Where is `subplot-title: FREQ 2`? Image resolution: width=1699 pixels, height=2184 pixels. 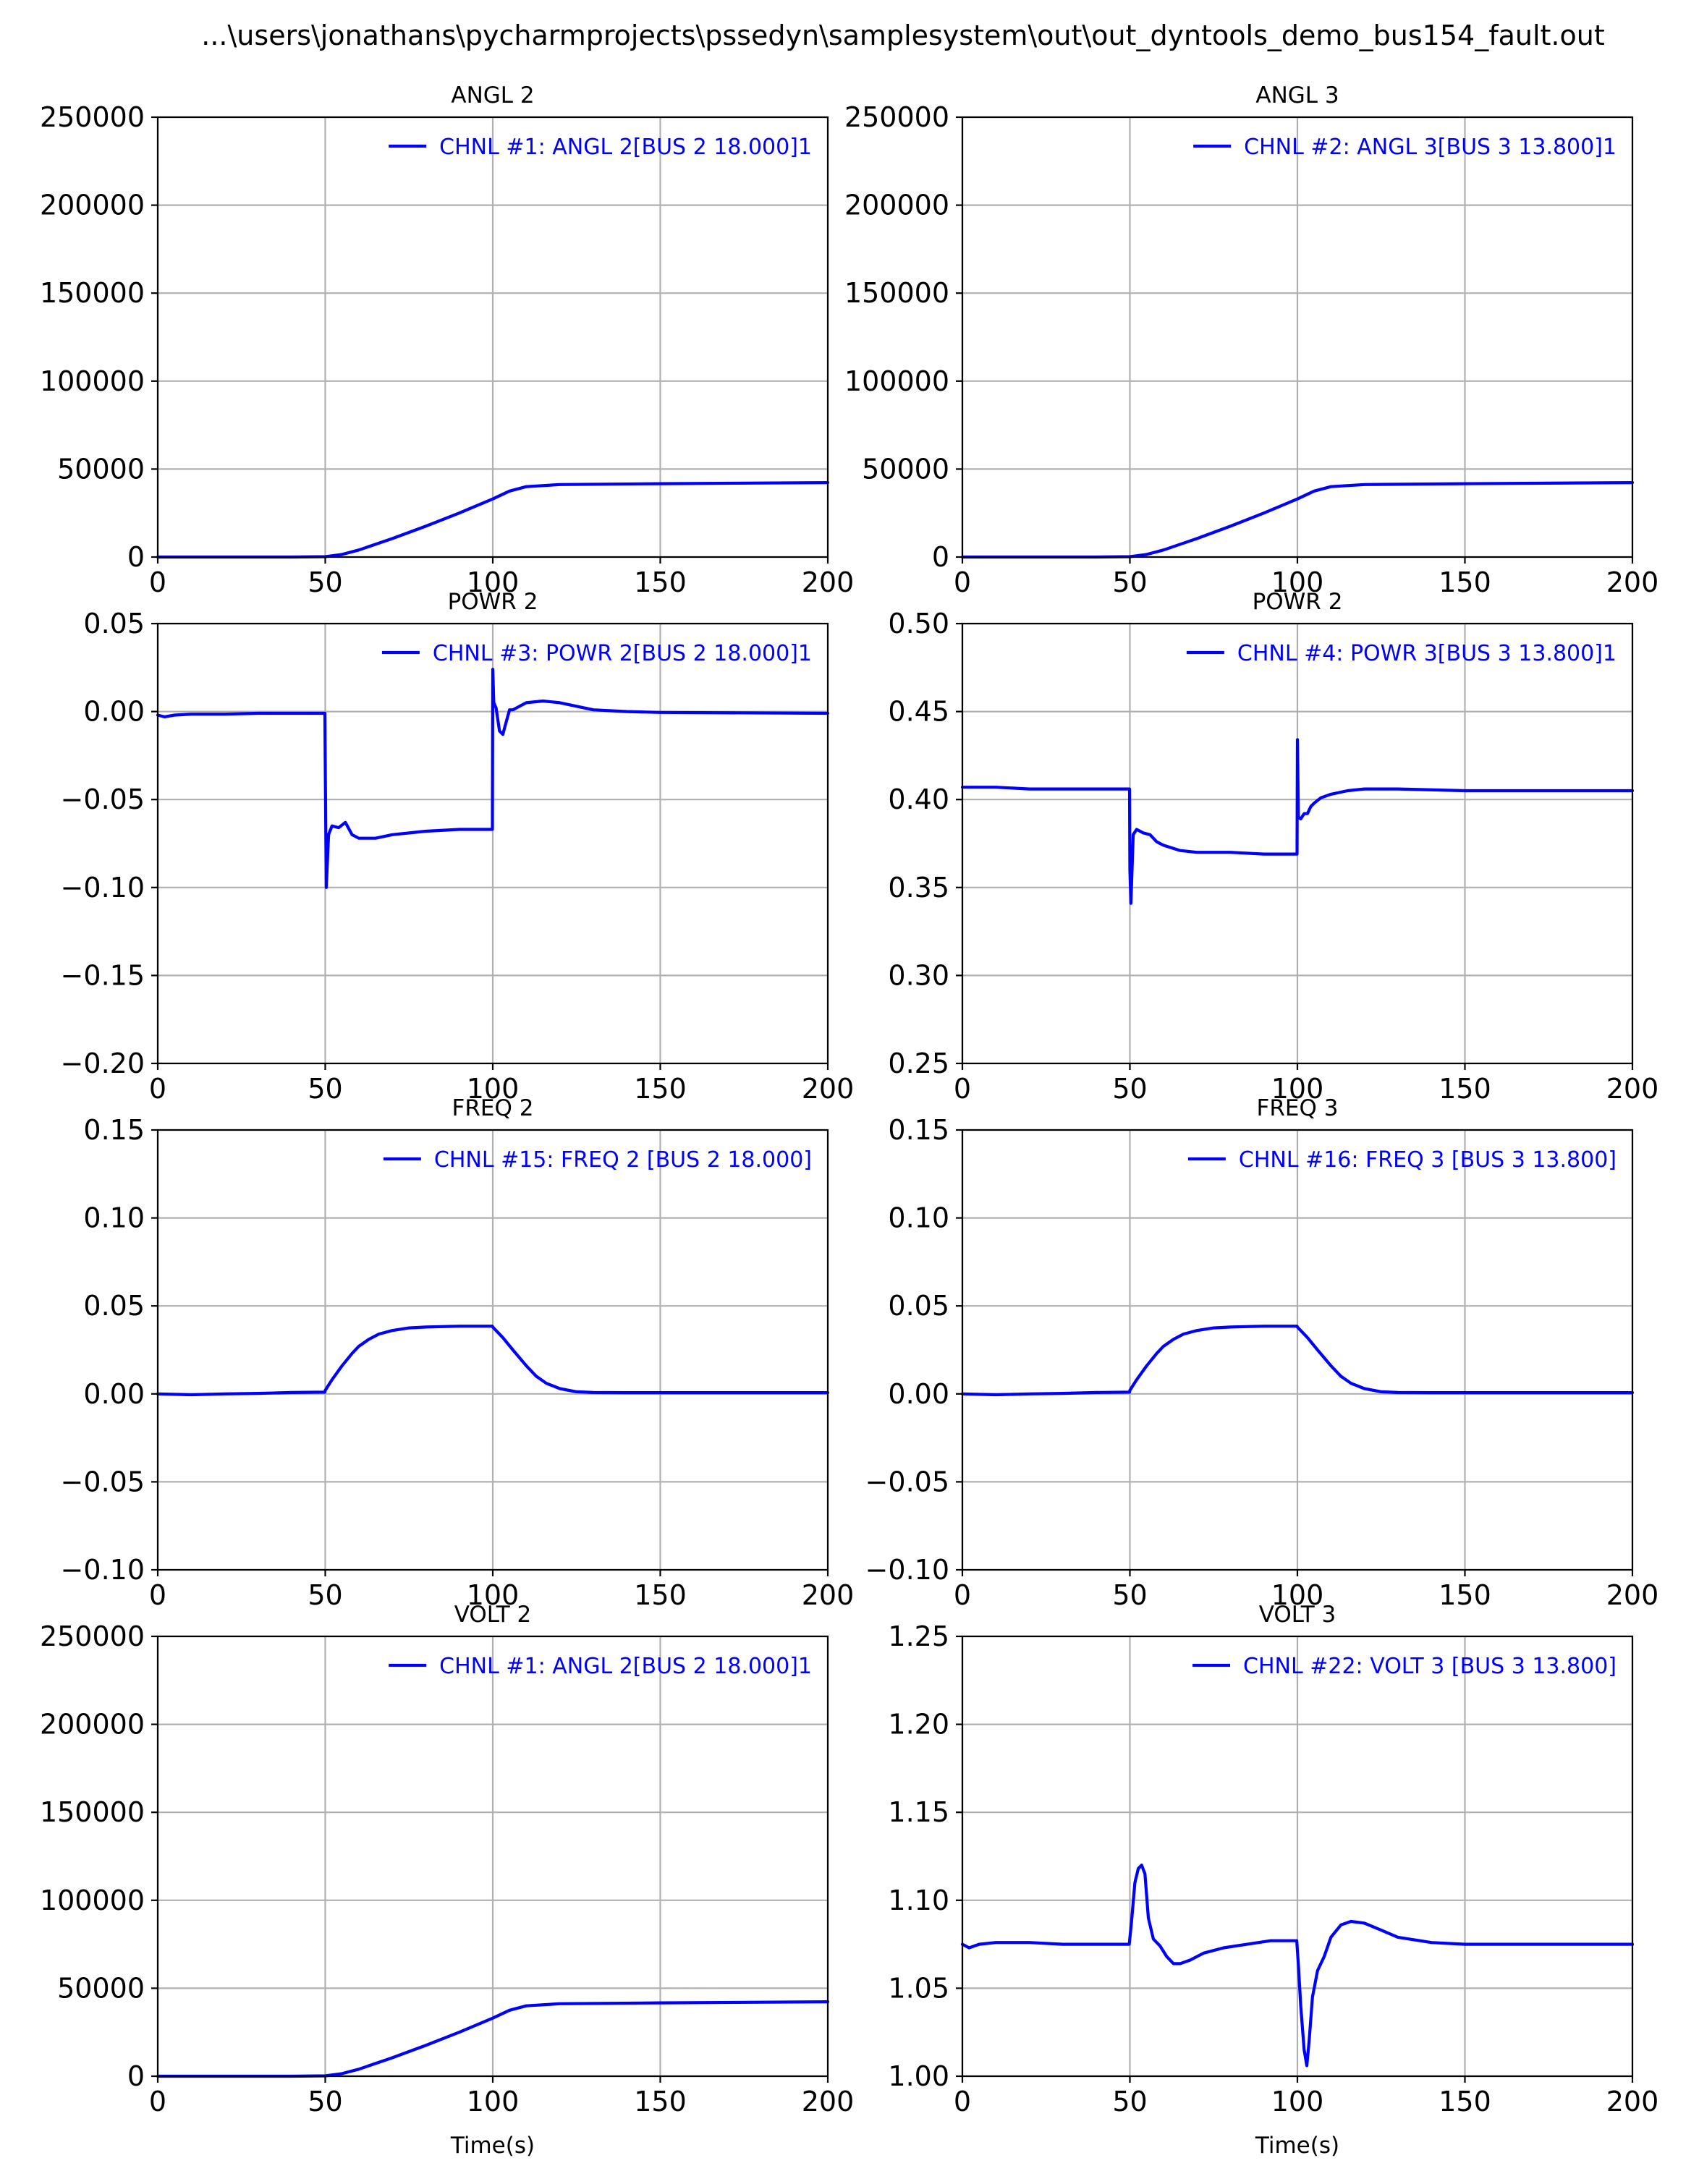
subplot-title: FREQ 2 is located at coordinates (493, 1108).